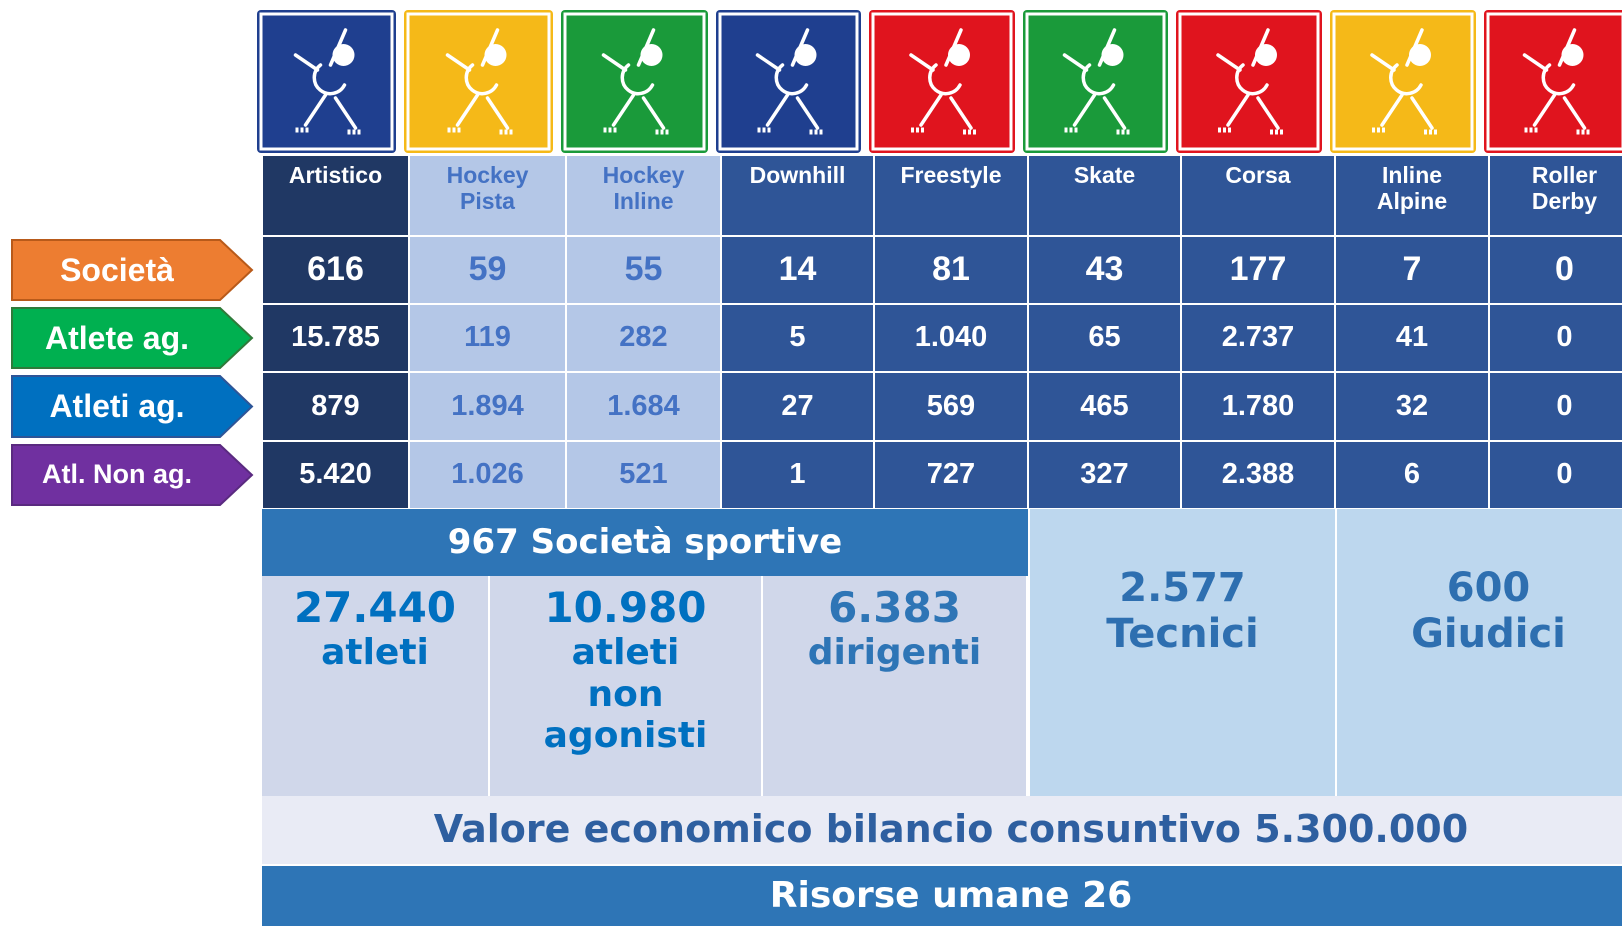 Image resolution: width=1622 pixels, height=926 pixels. I want to click on column-header: Roller Derby, so click(1555, 195).